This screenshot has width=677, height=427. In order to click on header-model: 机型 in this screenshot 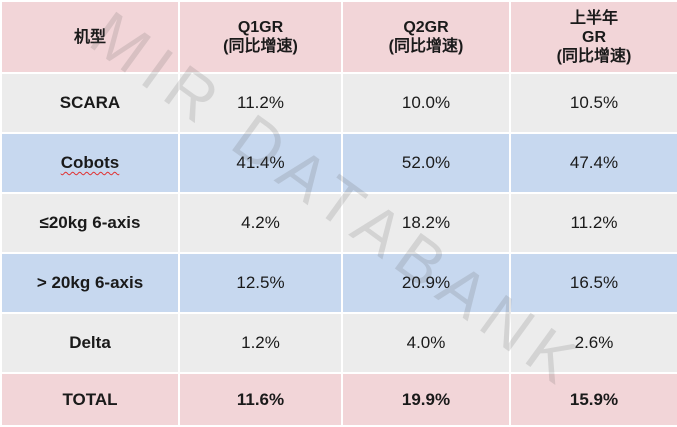, I will do `click(90, 37)`.